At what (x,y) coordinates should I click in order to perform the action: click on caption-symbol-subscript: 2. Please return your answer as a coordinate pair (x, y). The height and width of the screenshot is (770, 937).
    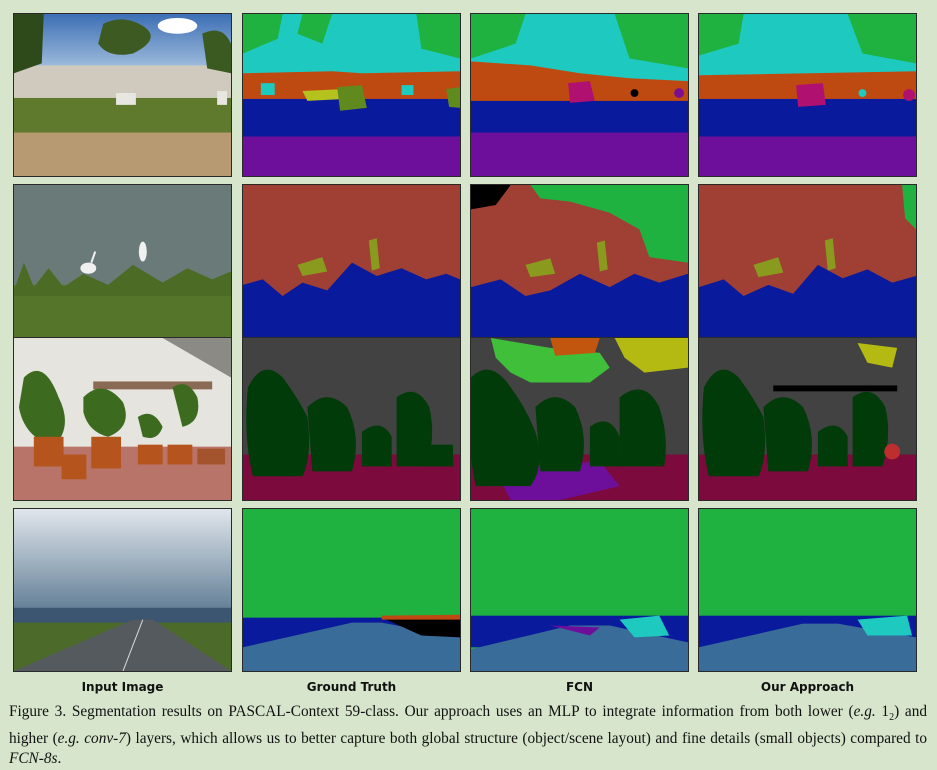
    Looking at the image, I should click on (892, 718).